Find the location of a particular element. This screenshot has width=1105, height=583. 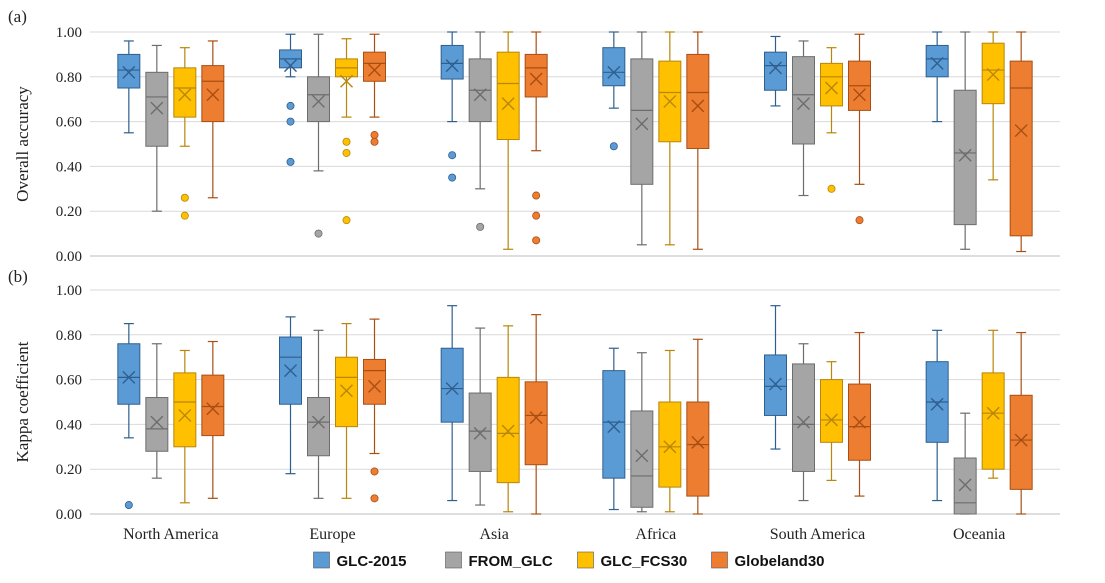

legend-item-glc-fcs30: GLC_FCS30 is located at coordinates (632, 560).